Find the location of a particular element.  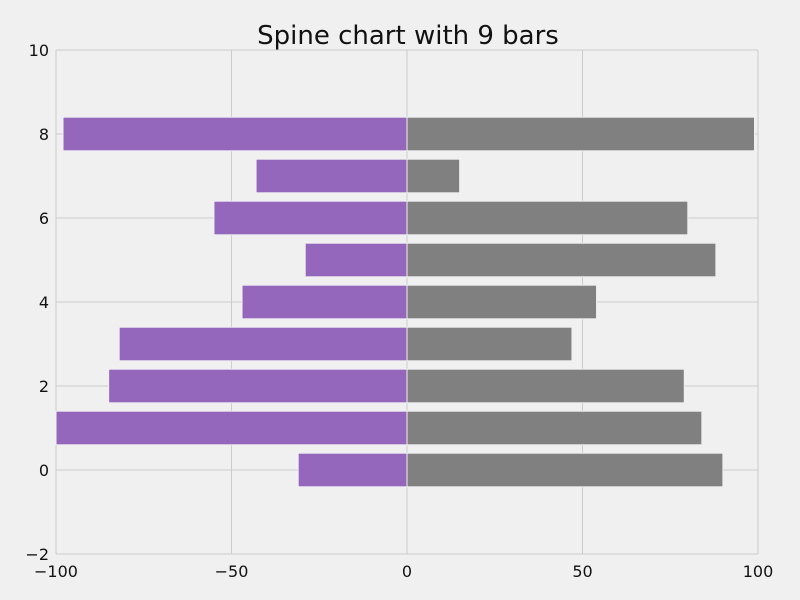

x-tick-label-1: −50 is located at coordinates (232, 571).